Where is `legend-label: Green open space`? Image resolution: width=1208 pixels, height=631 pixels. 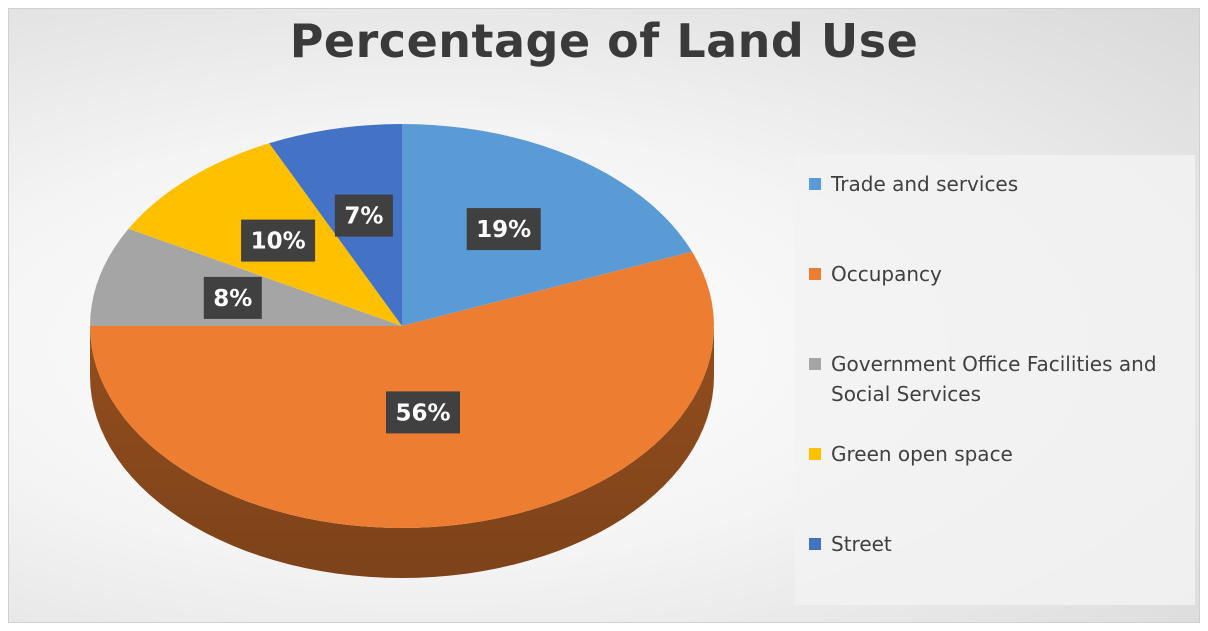 legend-label: Green open space is located at coordinates (922, 454).